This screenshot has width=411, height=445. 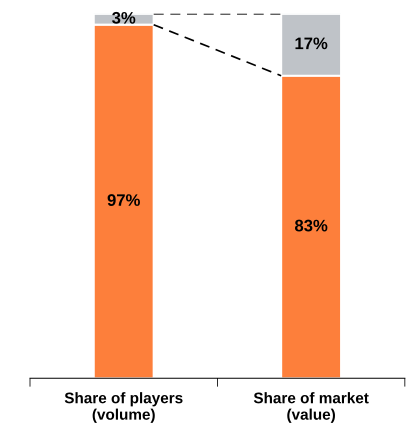 What do you see at coordinates (312, 43) in the screenshot?
I see `data-label: 17%` at bounding box center [312, 43].